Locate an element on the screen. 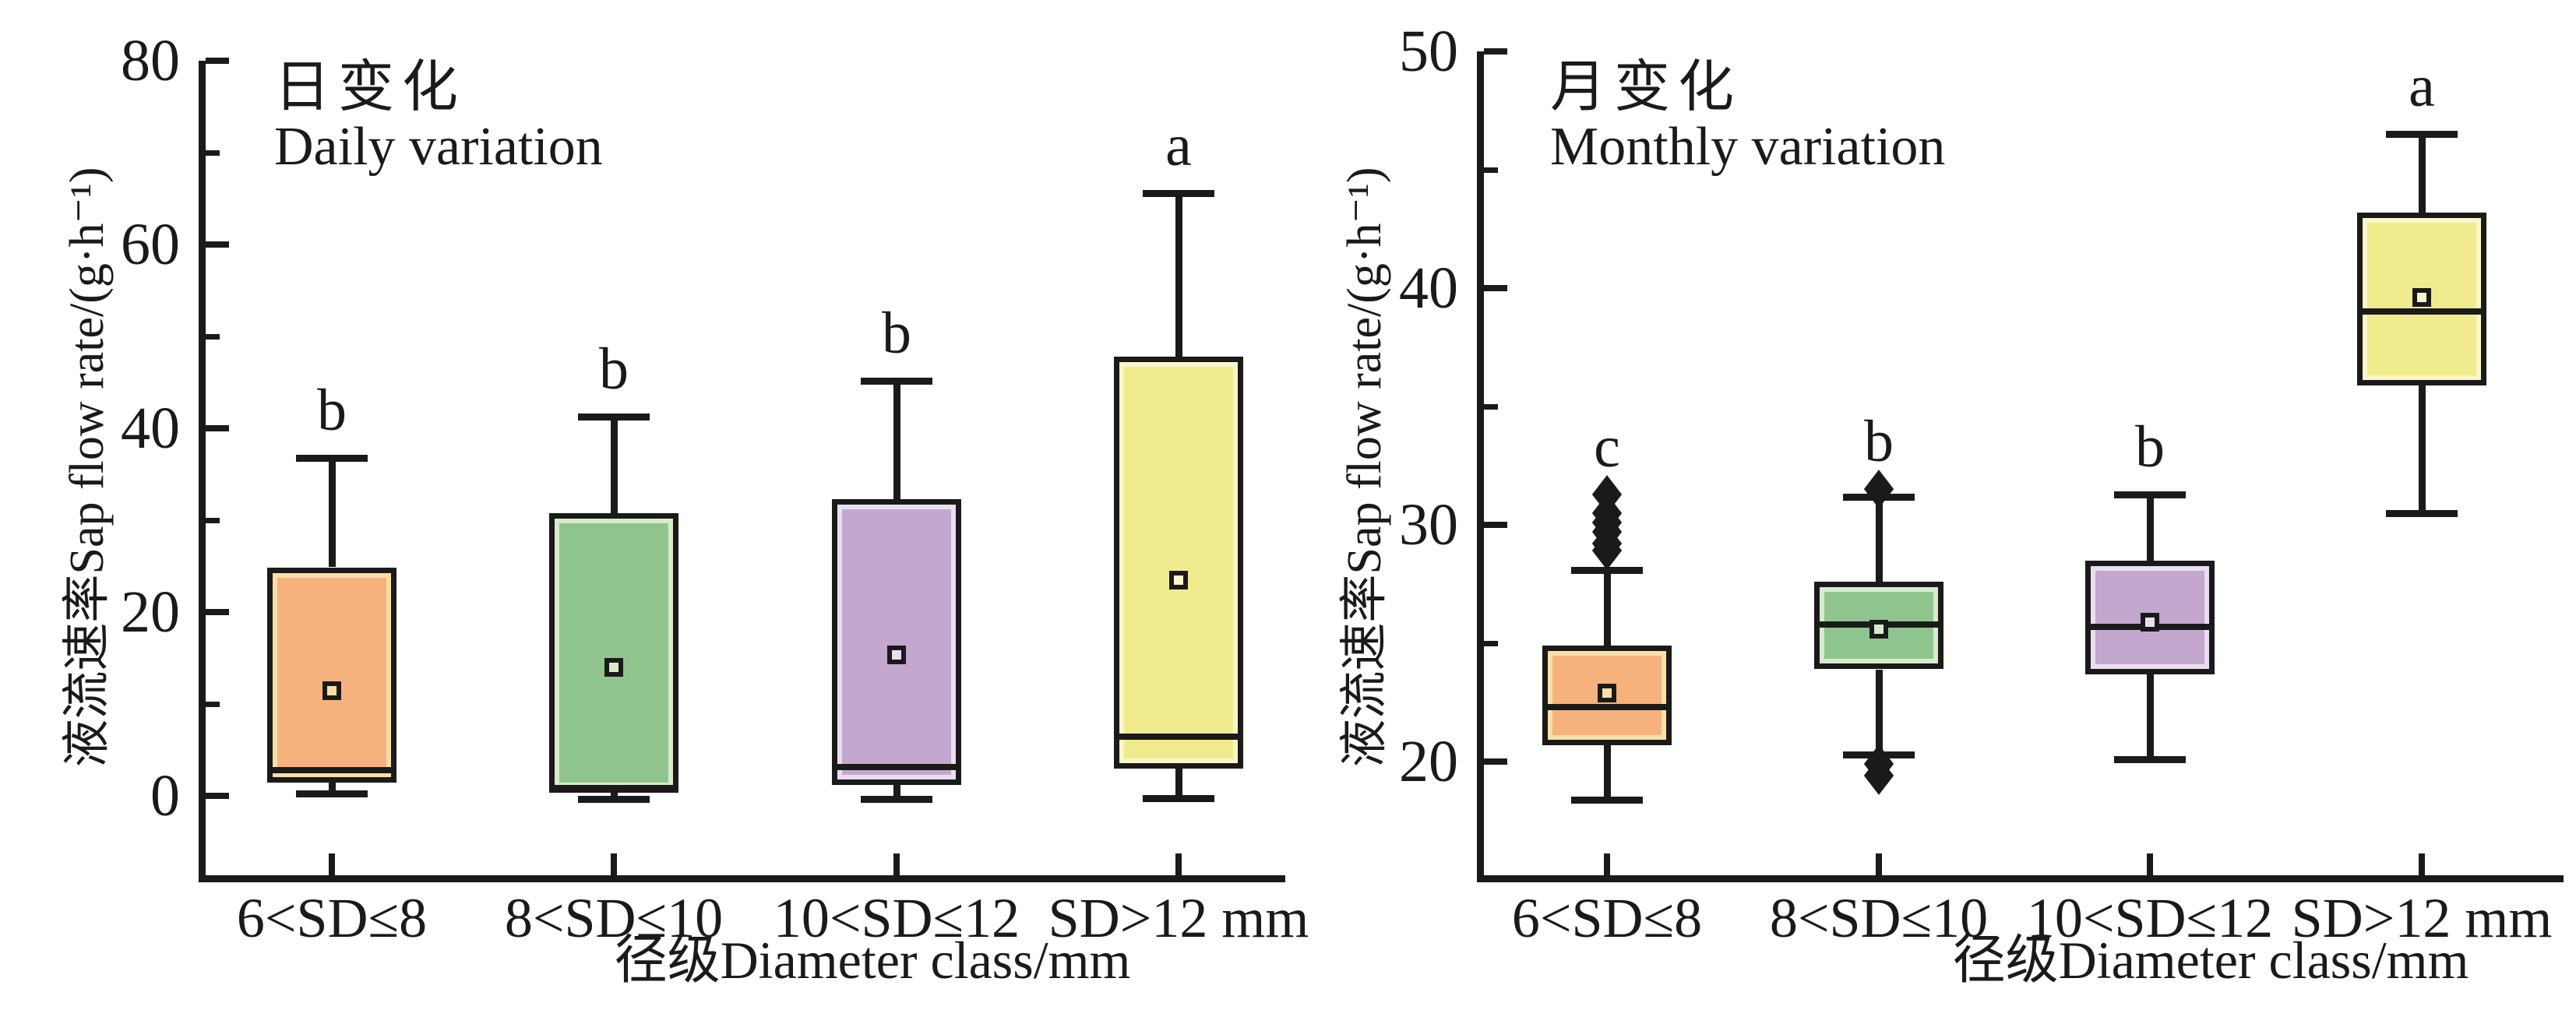 The image size is (2576, 1017). y-tick-label: 80 is located at coordinates (151, 60).